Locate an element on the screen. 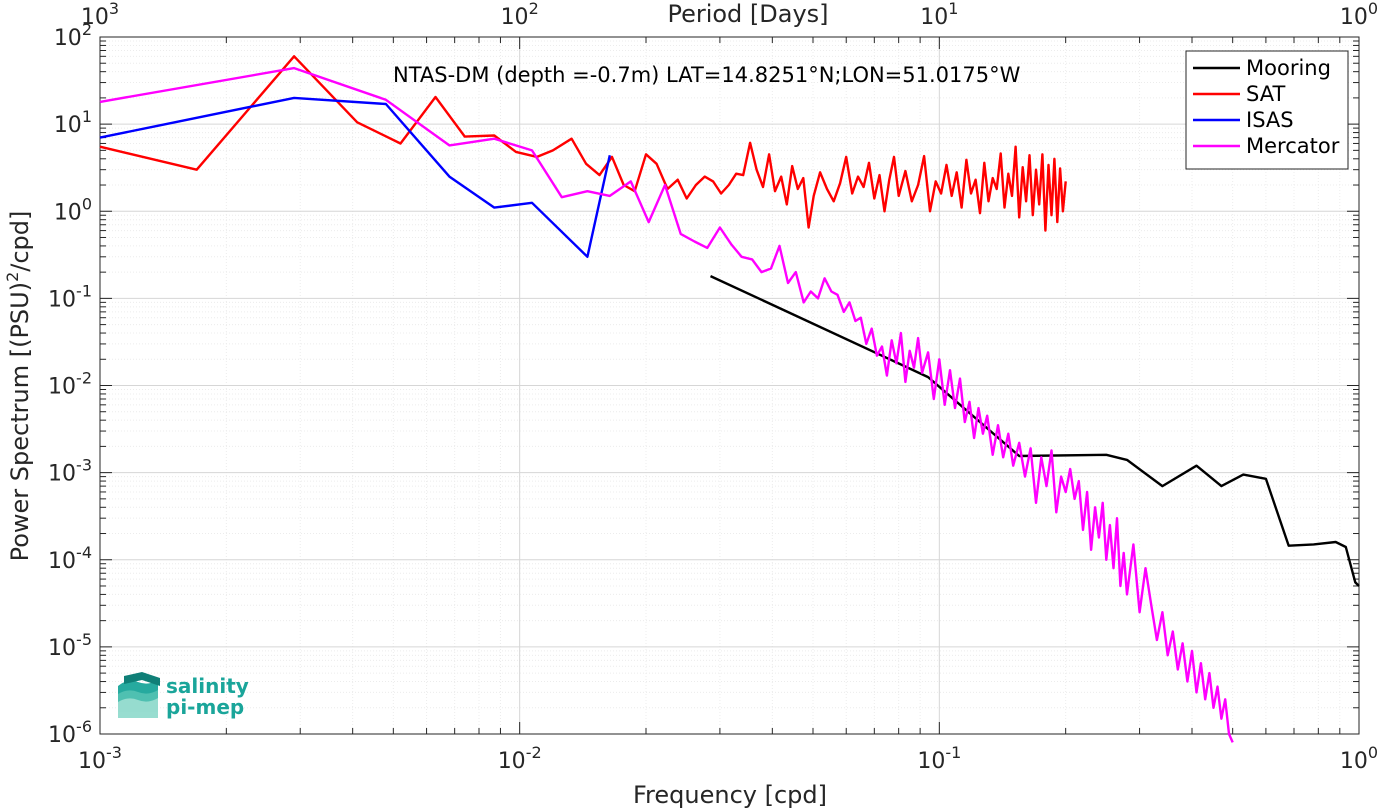 The height and width of the screenshot is (809, 1383). legend-label: Mooring is located at coordinates (1288, 68).